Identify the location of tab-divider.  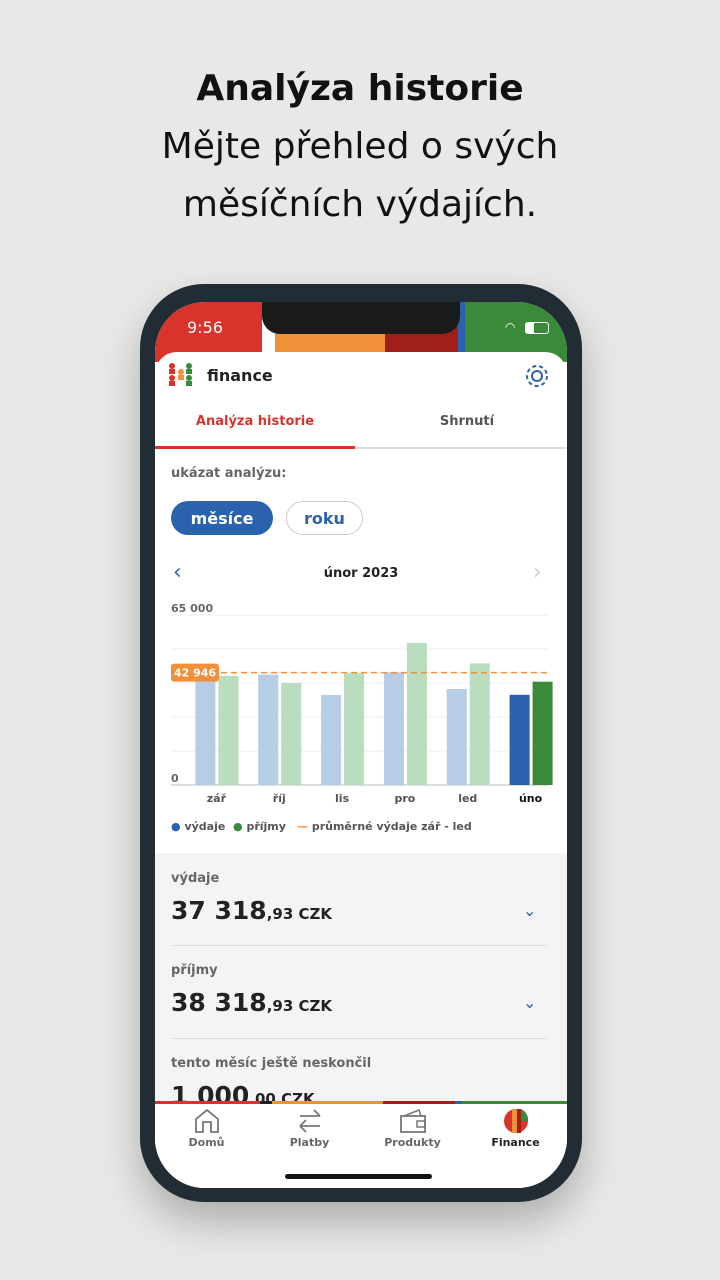
(361, 448).